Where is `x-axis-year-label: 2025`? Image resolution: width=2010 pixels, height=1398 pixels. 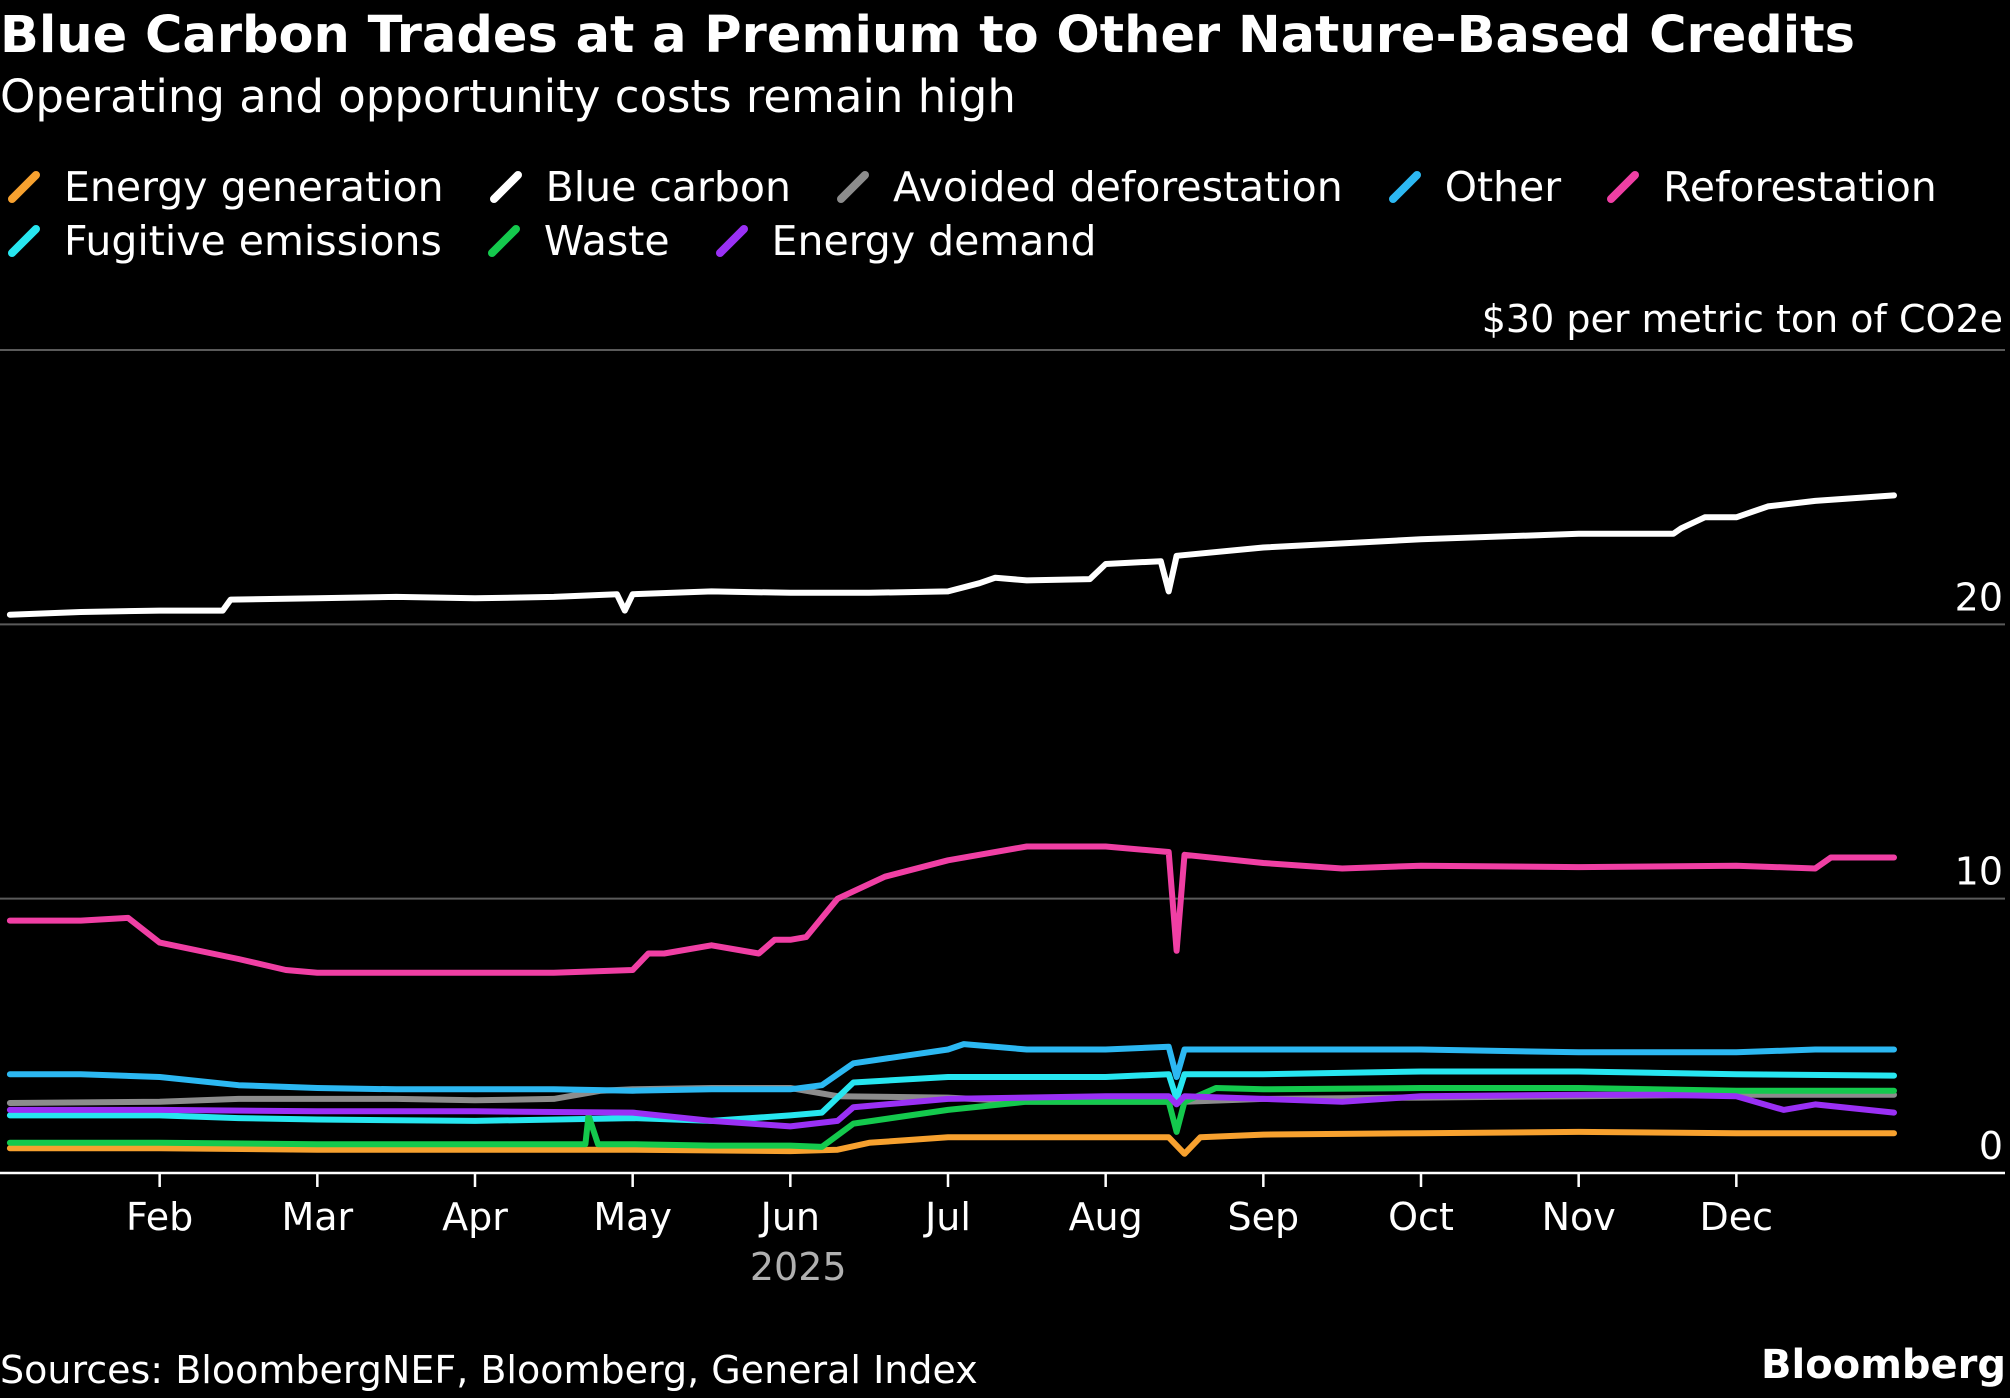
x-axis-year-label: 2025 is located at coordinates (798, 1267).